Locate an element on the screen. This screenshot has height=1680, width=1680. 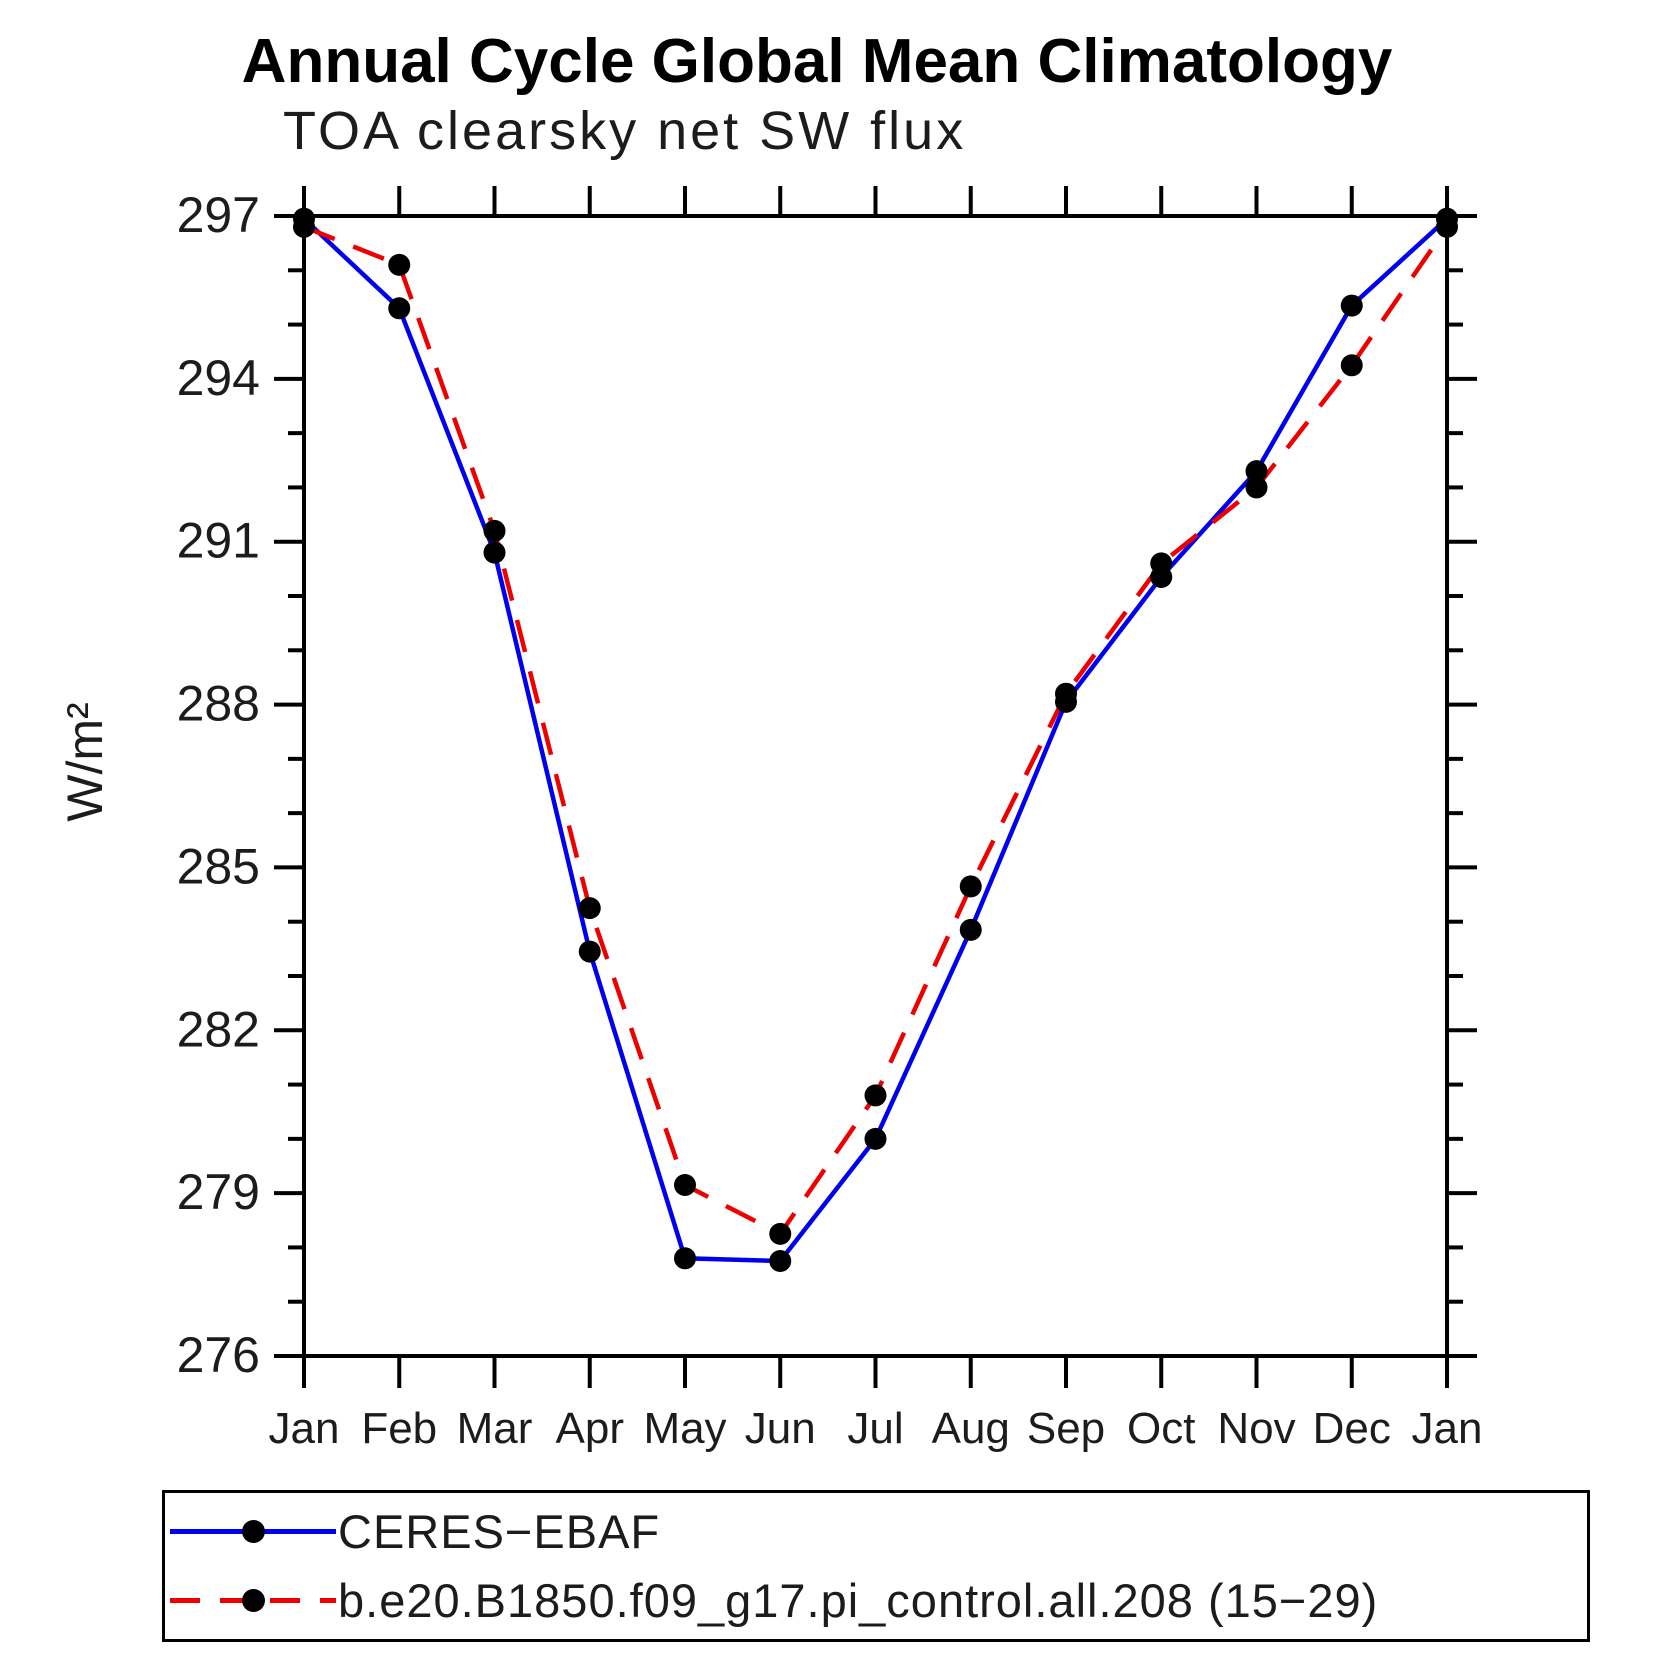
y-tick-label: 288 is located at coordinates (218, 704).